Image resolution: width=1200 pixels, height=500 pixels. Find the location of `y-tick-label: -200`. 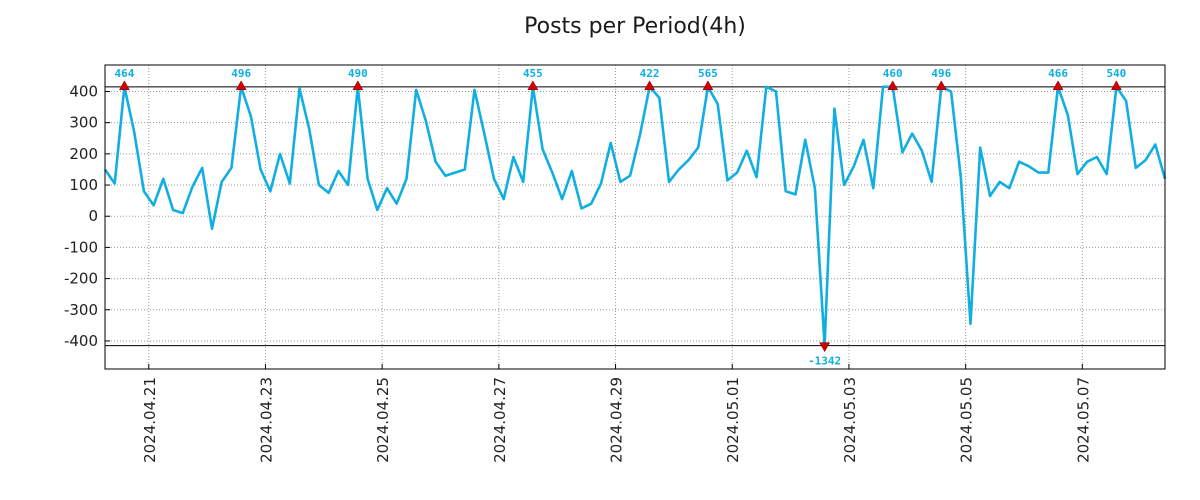

y-tick-label: -200 is located at coordinates (81, 279).